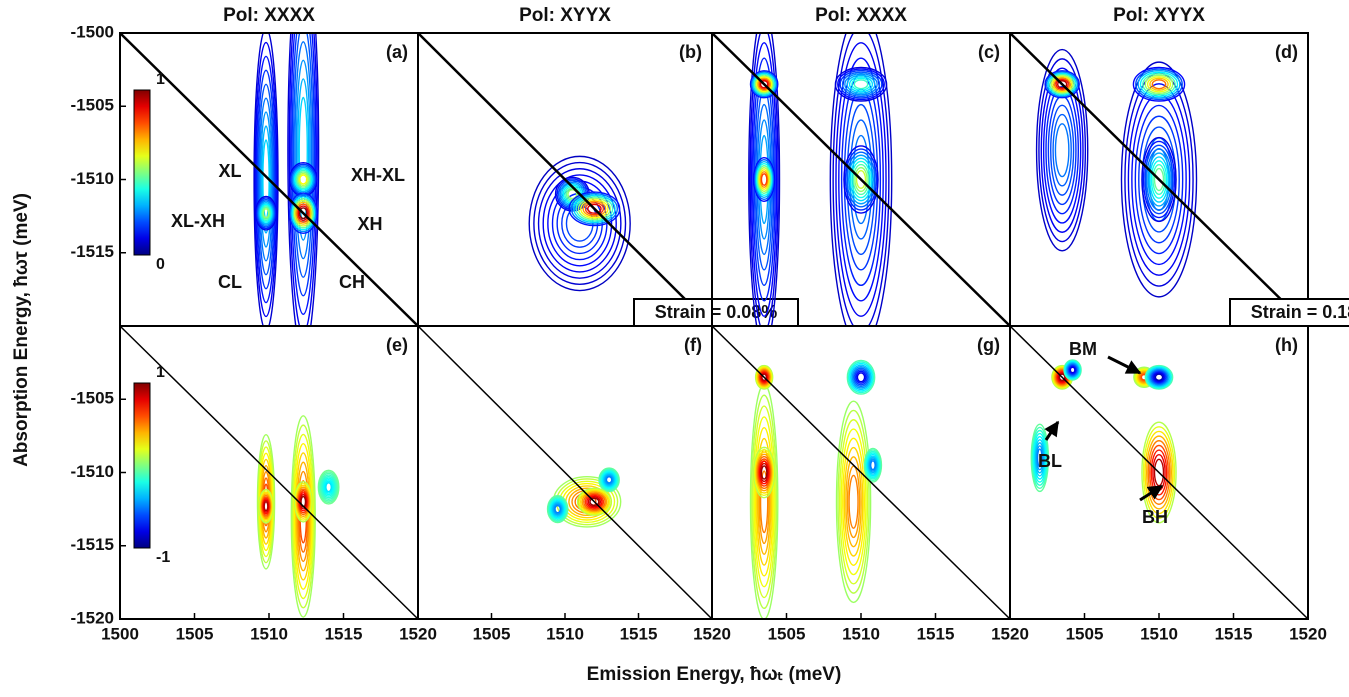  I want to click on inset-label: Strain = 0.08%, so click(716, 312).